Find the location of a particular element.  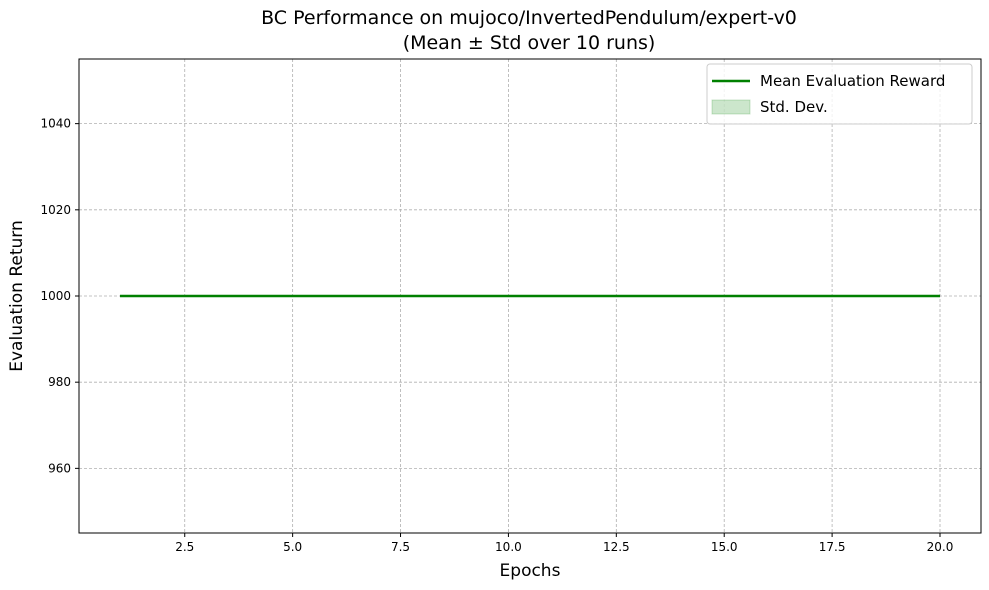

x-tick-label: 17.5 is located at coordinates (832, 547).